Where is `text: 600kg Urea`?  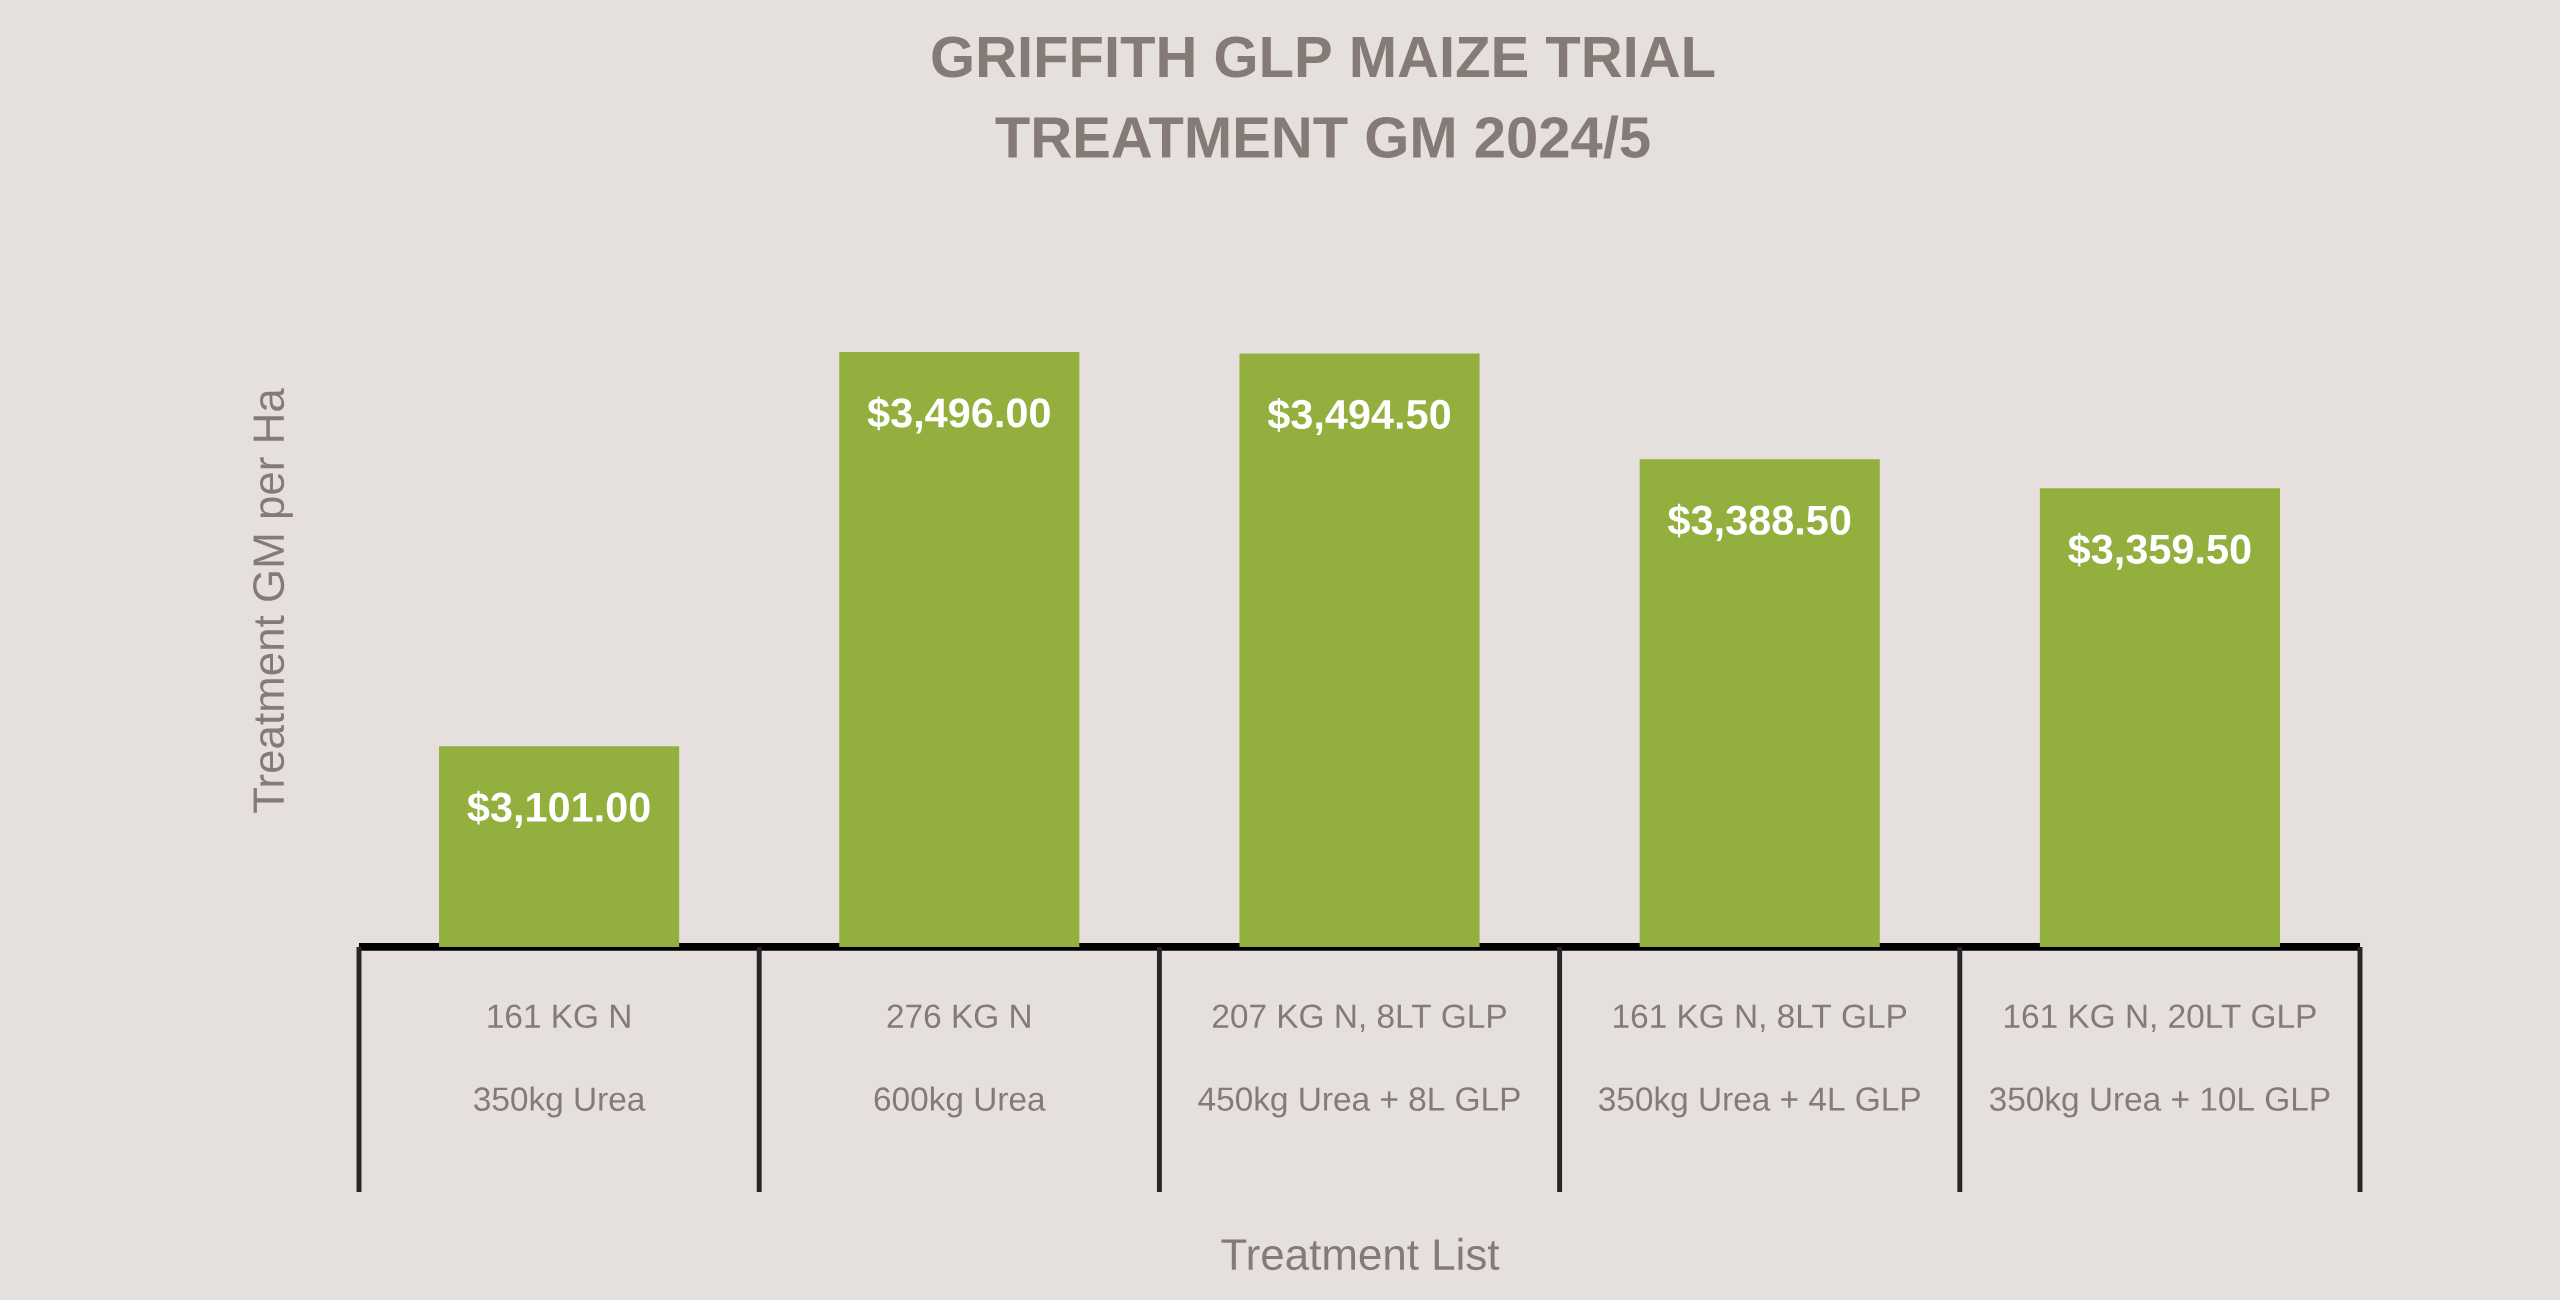 text: 600kg Urea is located at coordinates (960, 1102).